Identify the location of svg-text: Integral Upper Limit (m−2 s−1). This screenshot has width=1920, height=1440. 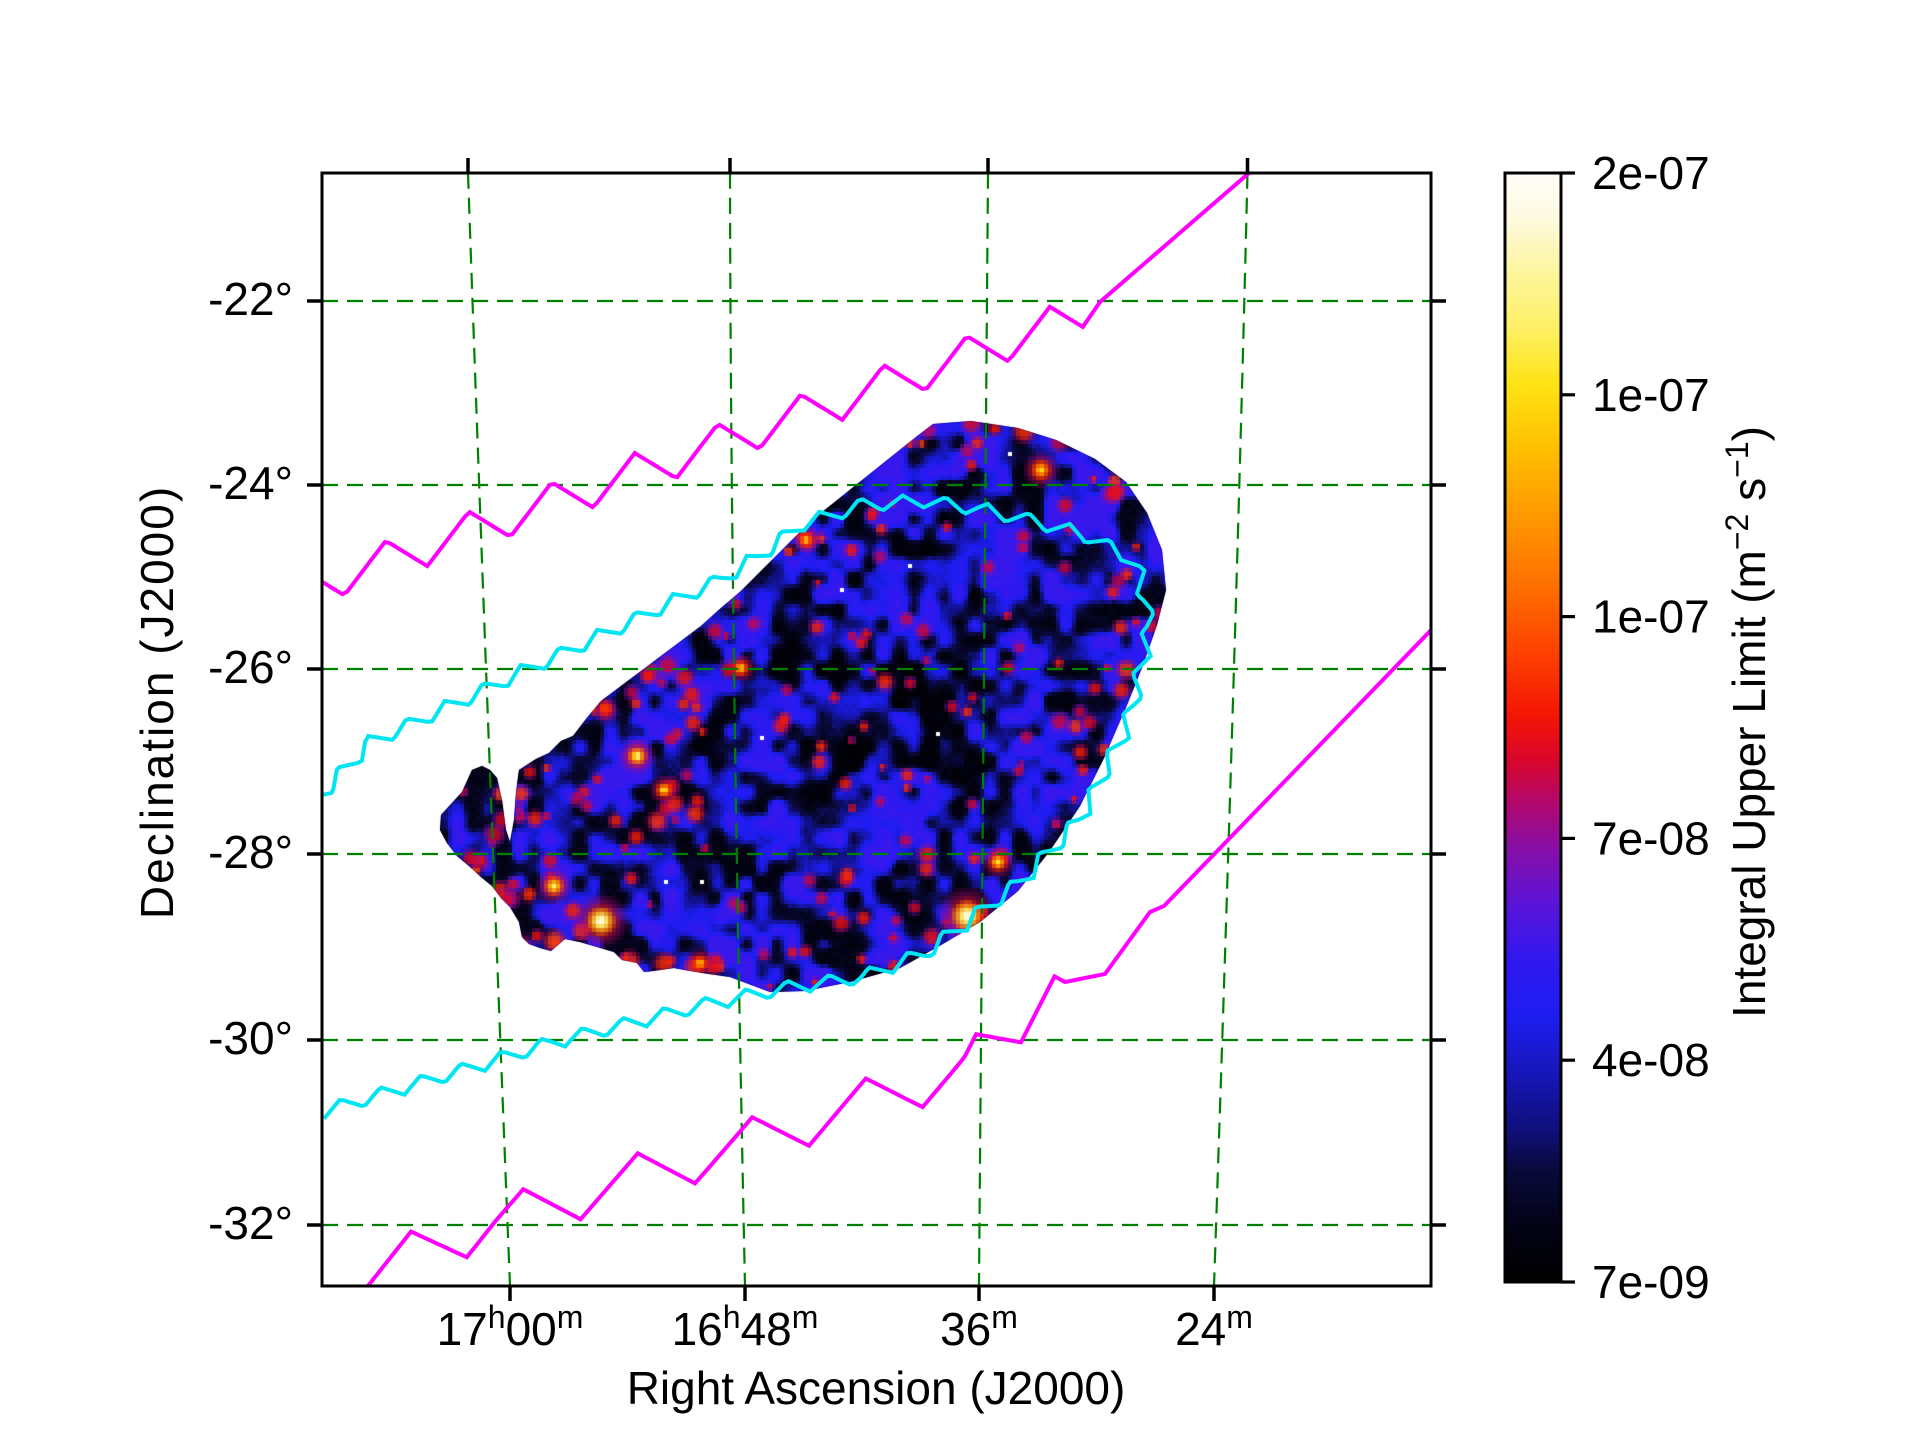
(1747, 722).